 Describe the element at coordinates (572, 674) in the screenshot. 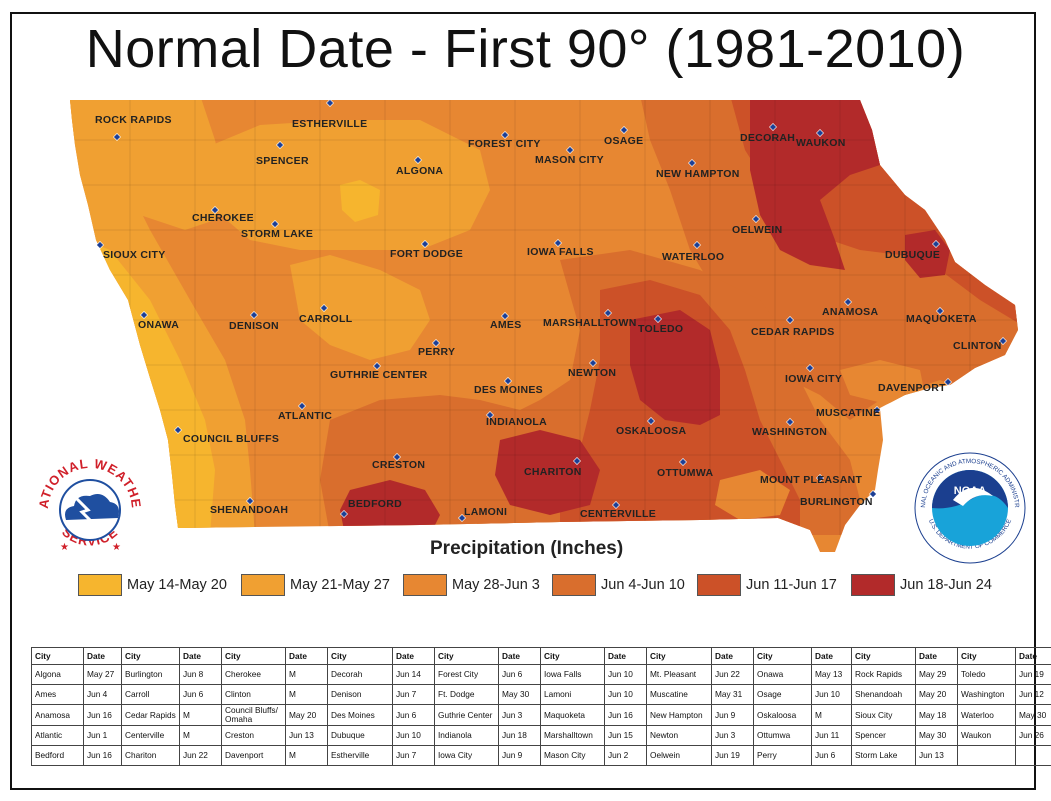

I see `table-cell: Iowa Falls` at that location.